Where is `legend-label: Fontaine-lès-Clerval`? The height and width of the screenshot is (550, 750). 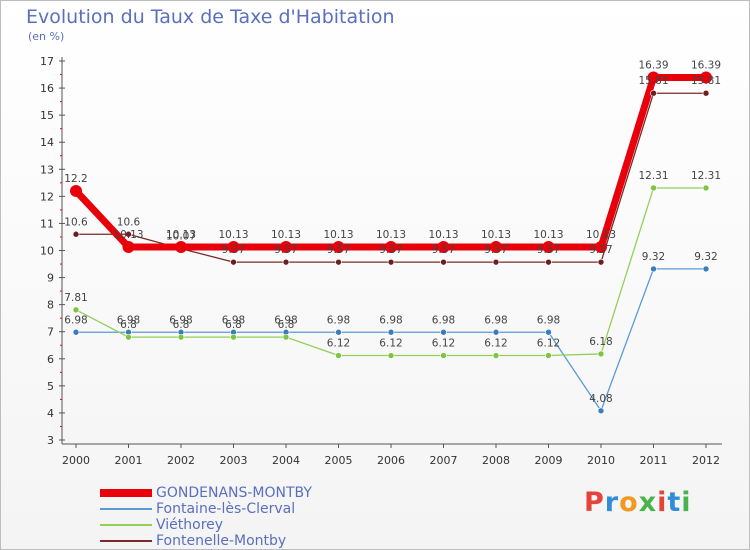 legend-label: Fontaine-lès-Clerval is located at coordinates (226, 509).